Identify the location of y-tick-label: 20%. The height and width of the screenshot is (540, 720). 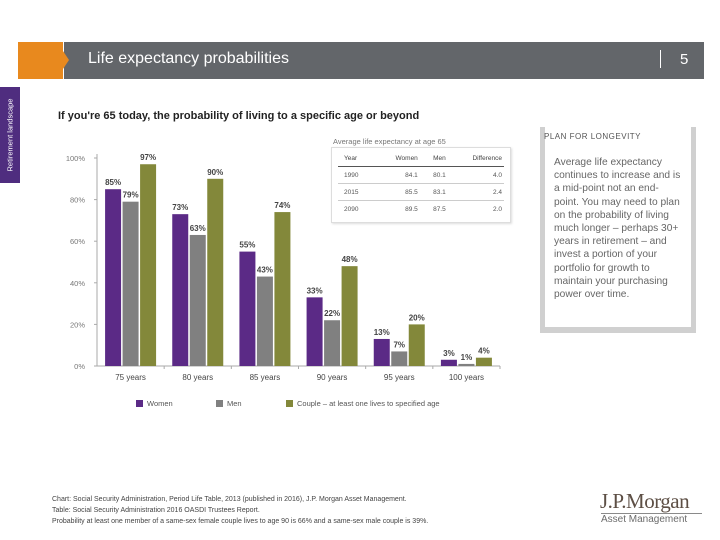
(77, 324).